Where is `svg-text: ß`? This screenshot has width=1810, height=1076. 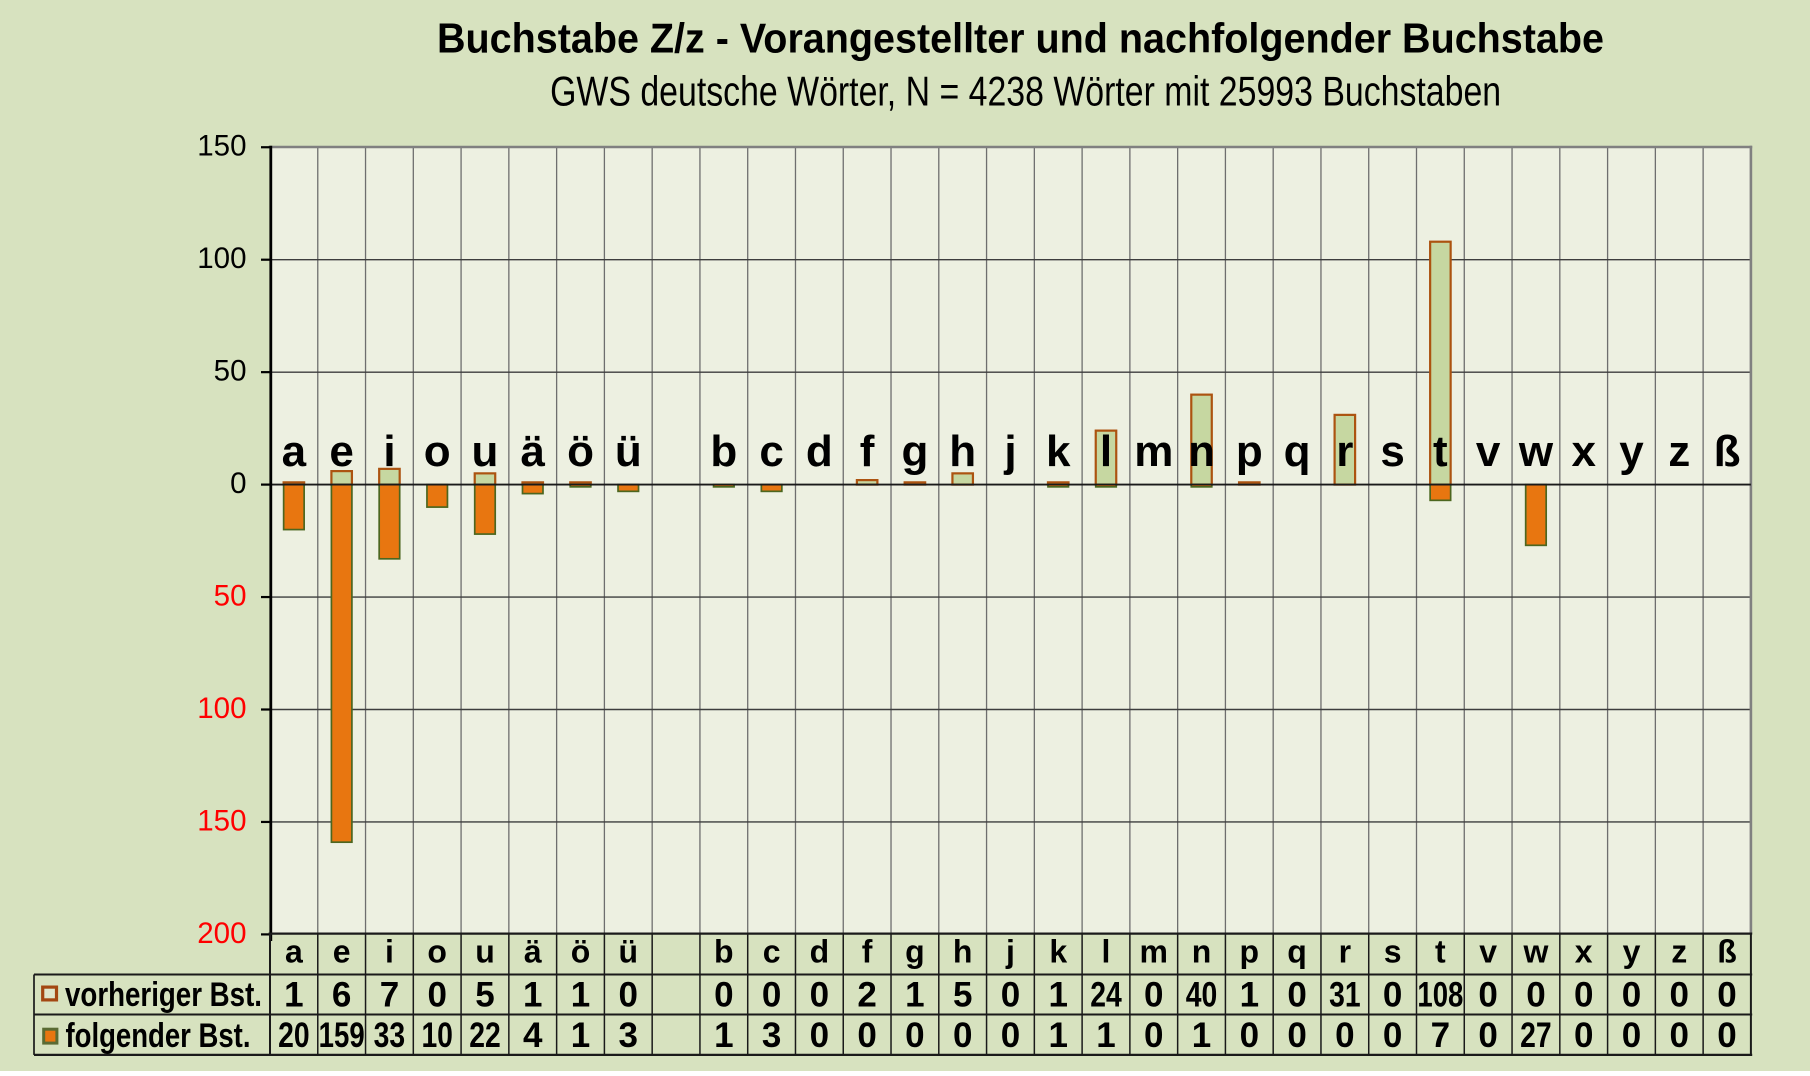
svg-text: ß is located at coordinates (1727, 952).